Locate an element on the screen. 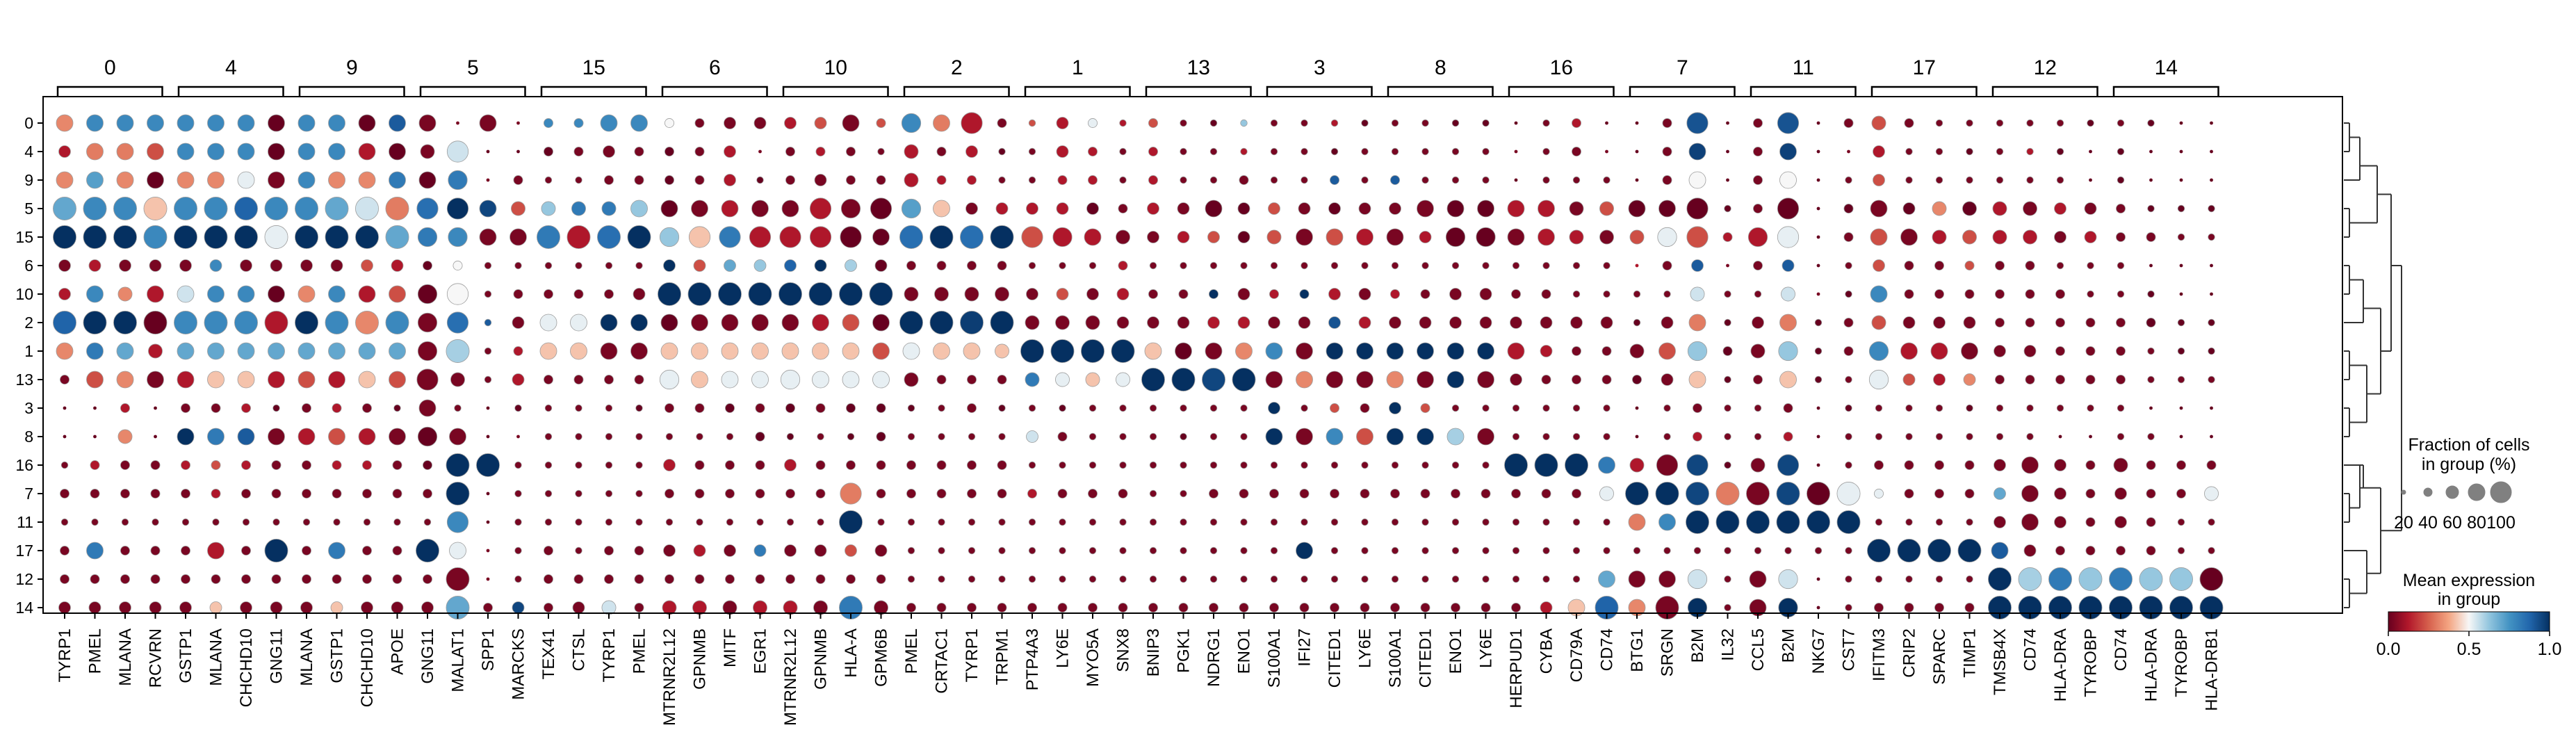 The width and height of the screenshot is (2576, 755). gene-label: IL32 is located at coordinates (1728, 644).